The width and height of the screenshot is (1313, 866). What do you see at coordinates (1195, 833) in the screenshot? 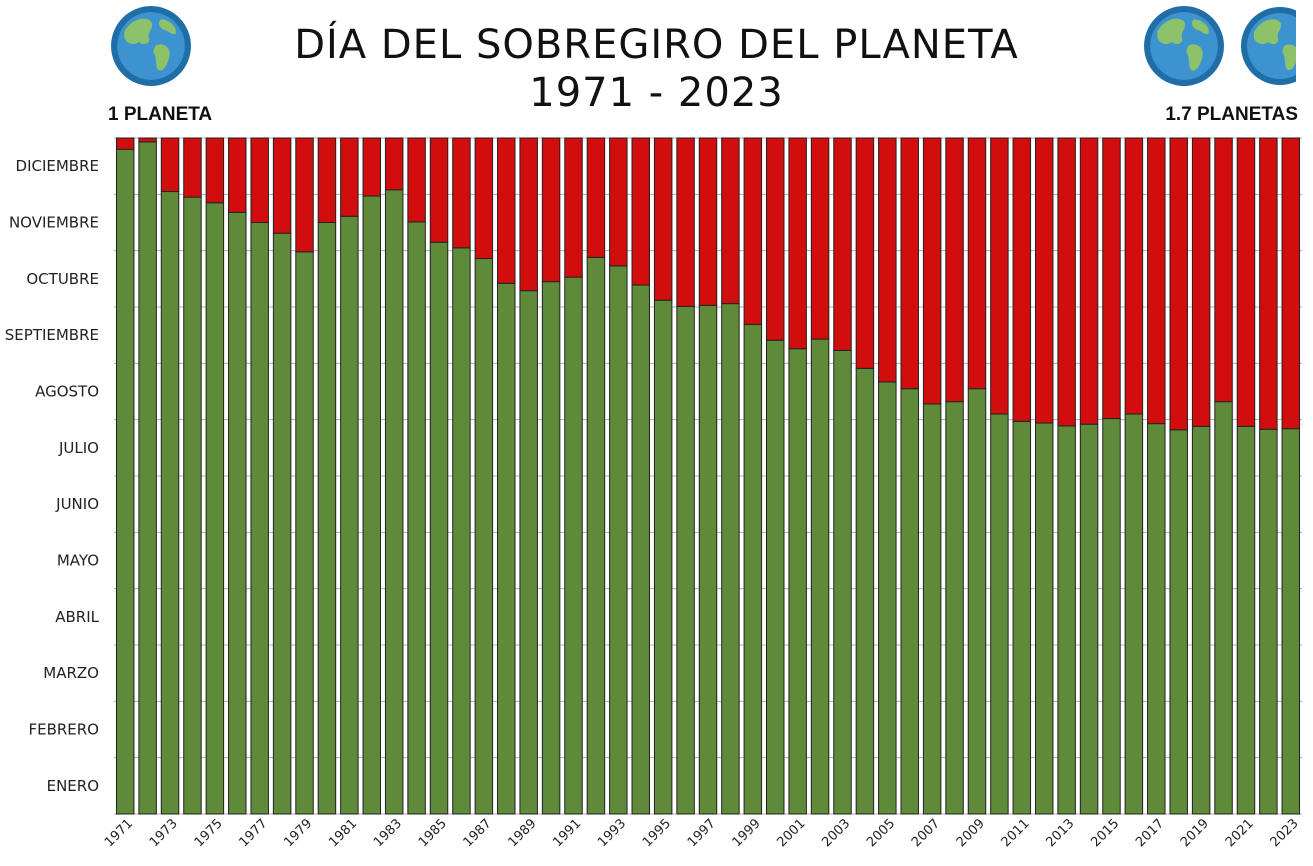
I see `x-tick-label: 2019` at bounding box center [1195, 833].